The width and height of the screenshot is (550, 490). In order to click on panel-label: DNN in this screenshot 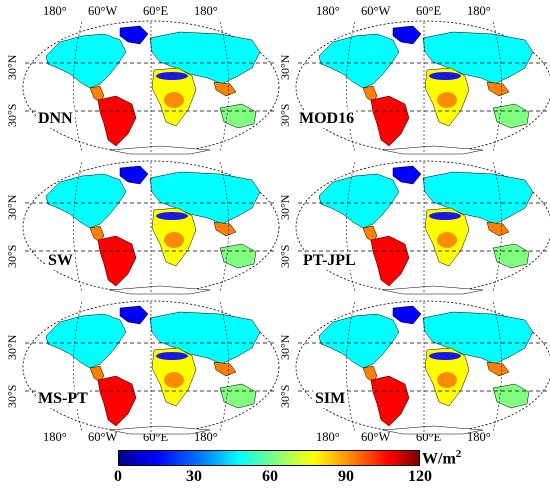, I will do `click(55, 119)`.